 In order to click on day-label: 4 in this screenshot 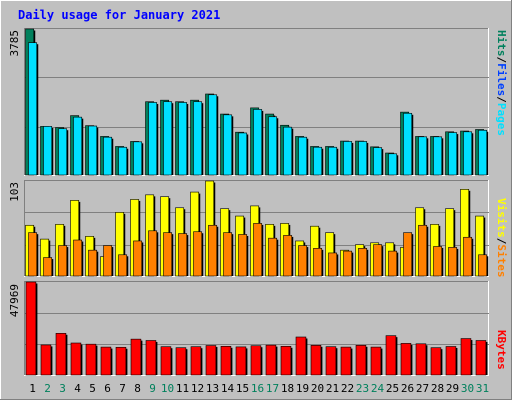, I will do `click(77, 388)`.